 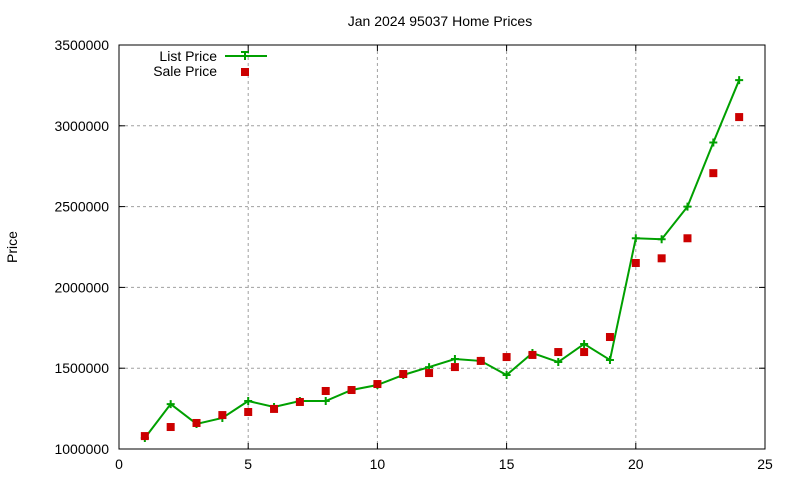 I want to click on x-tick-label: 5, so click(x=248, y=464).